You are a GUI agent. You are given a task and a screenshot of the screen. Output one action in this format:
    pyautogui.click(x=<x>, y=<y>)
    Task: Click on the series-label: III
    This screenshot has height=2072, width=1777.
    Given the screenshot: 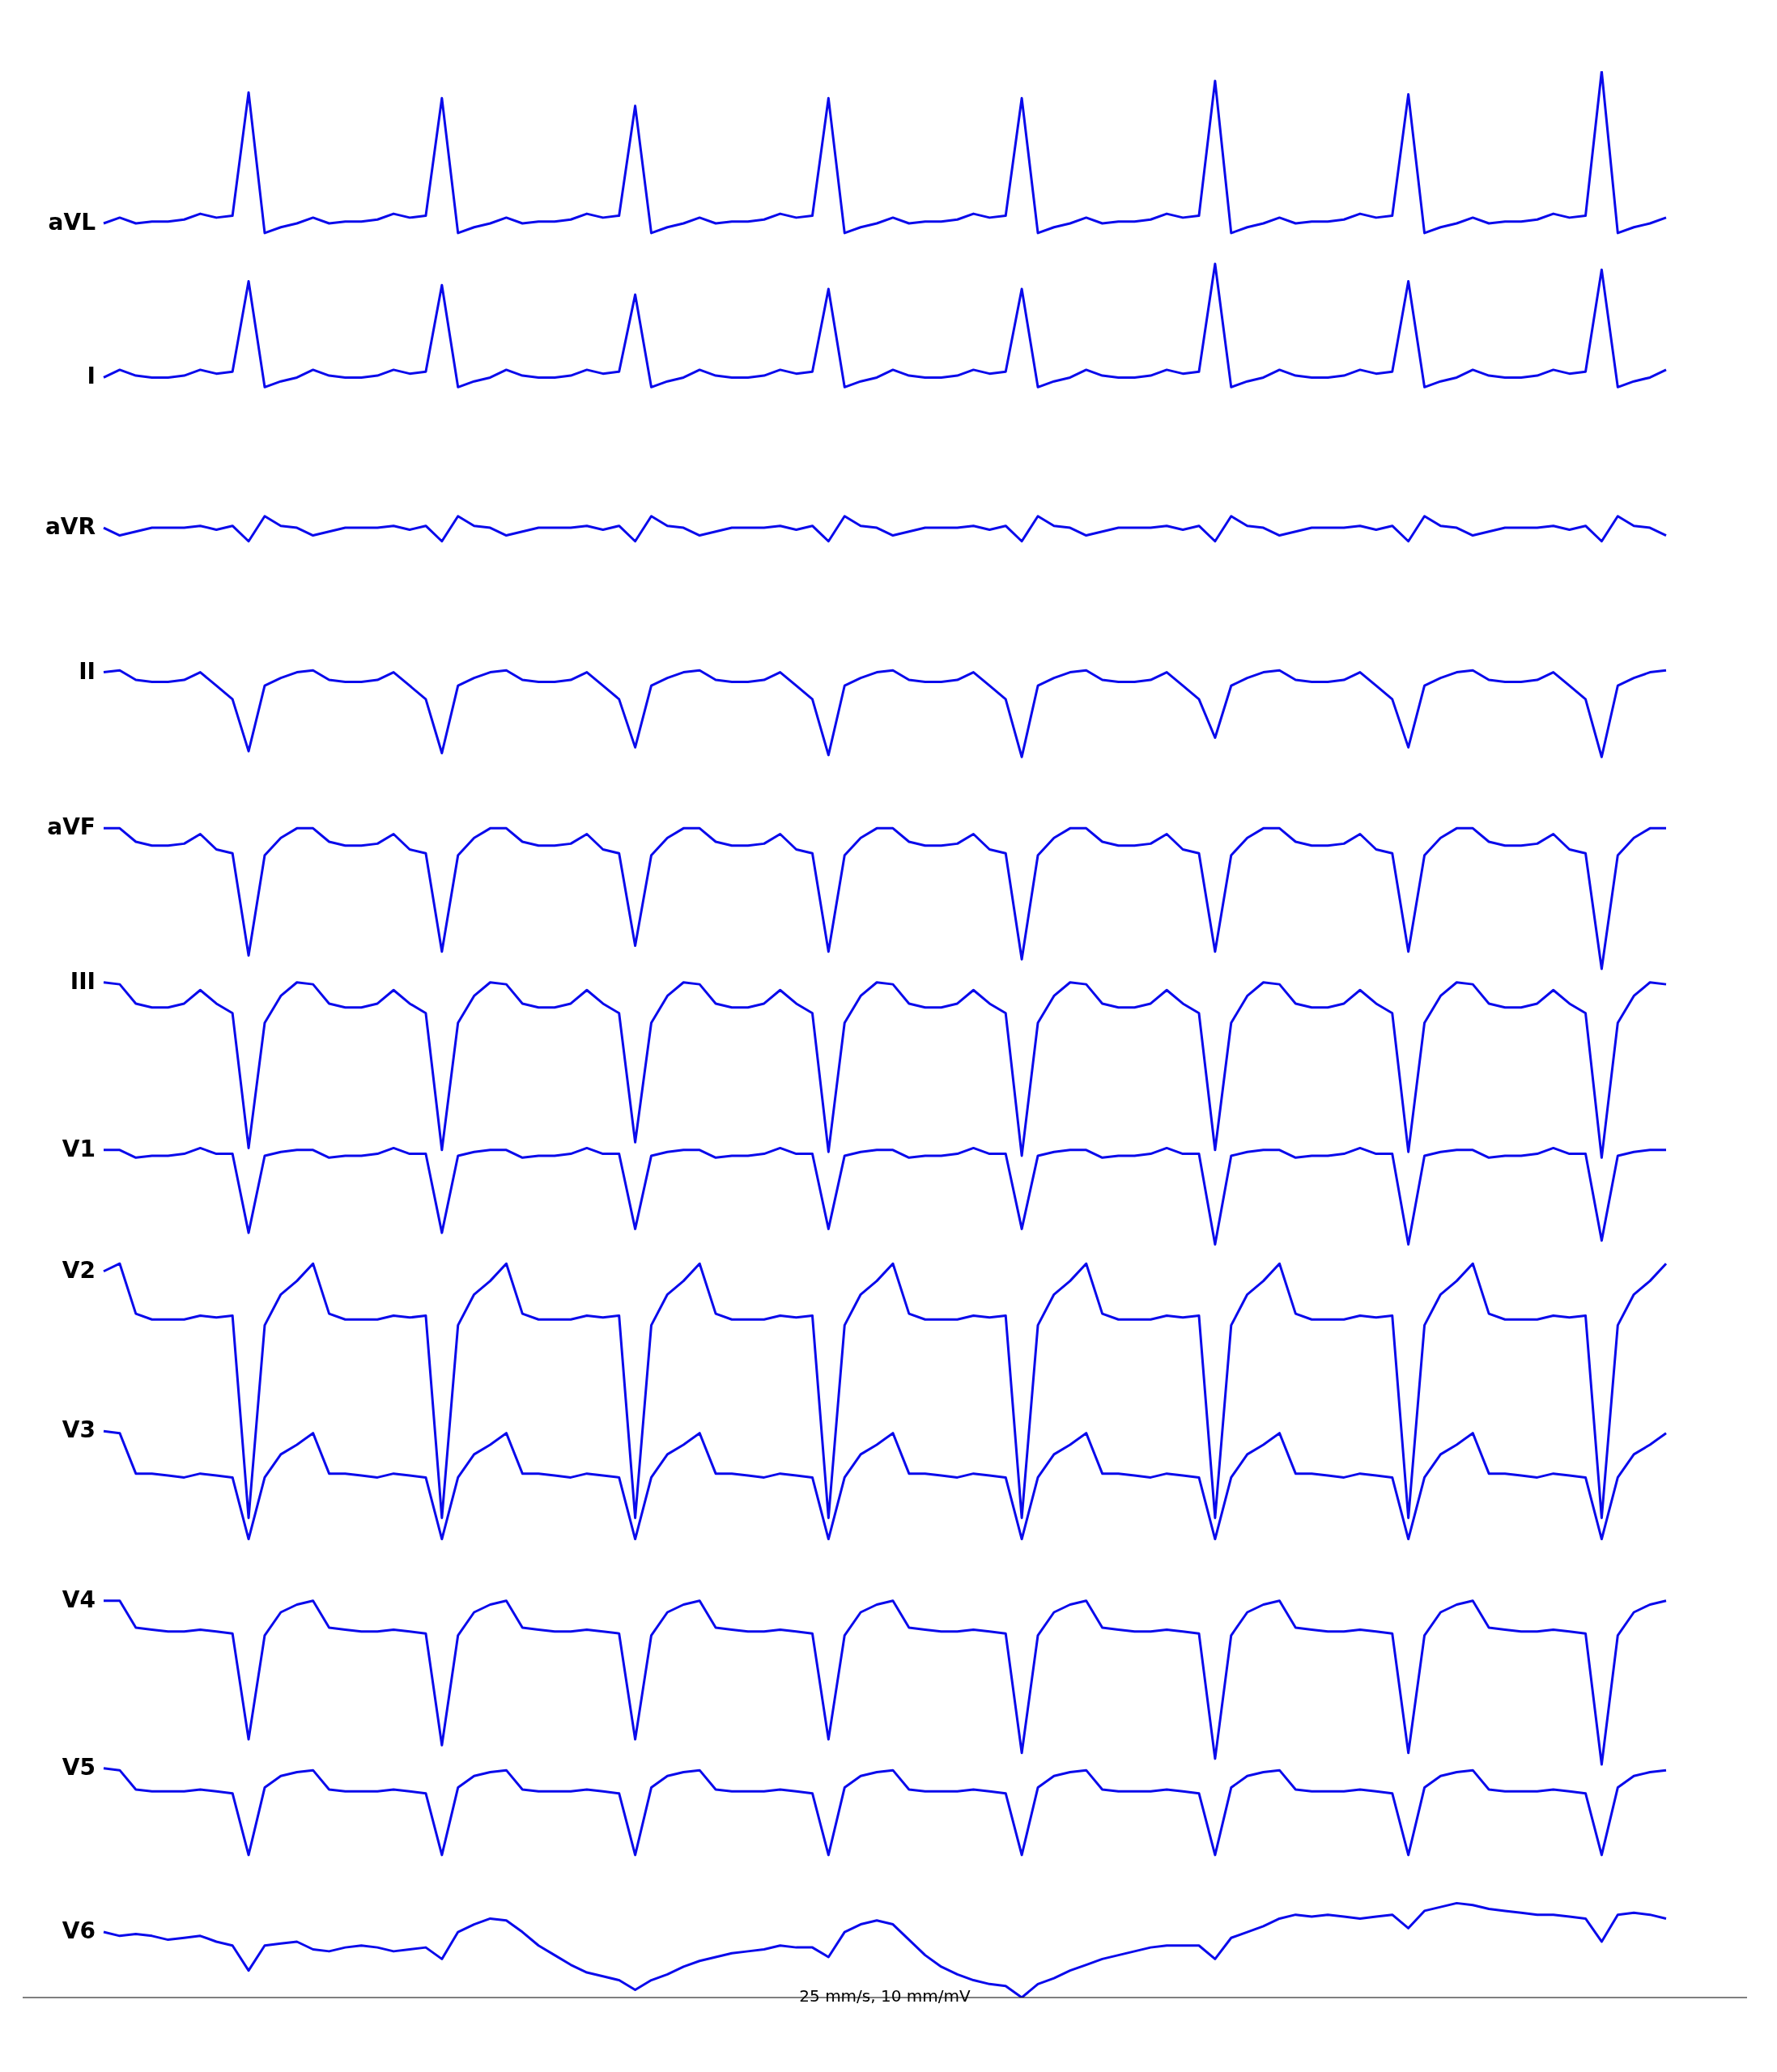 What is the action you would take?
    pyautogui.click(x=83, y=981)
    